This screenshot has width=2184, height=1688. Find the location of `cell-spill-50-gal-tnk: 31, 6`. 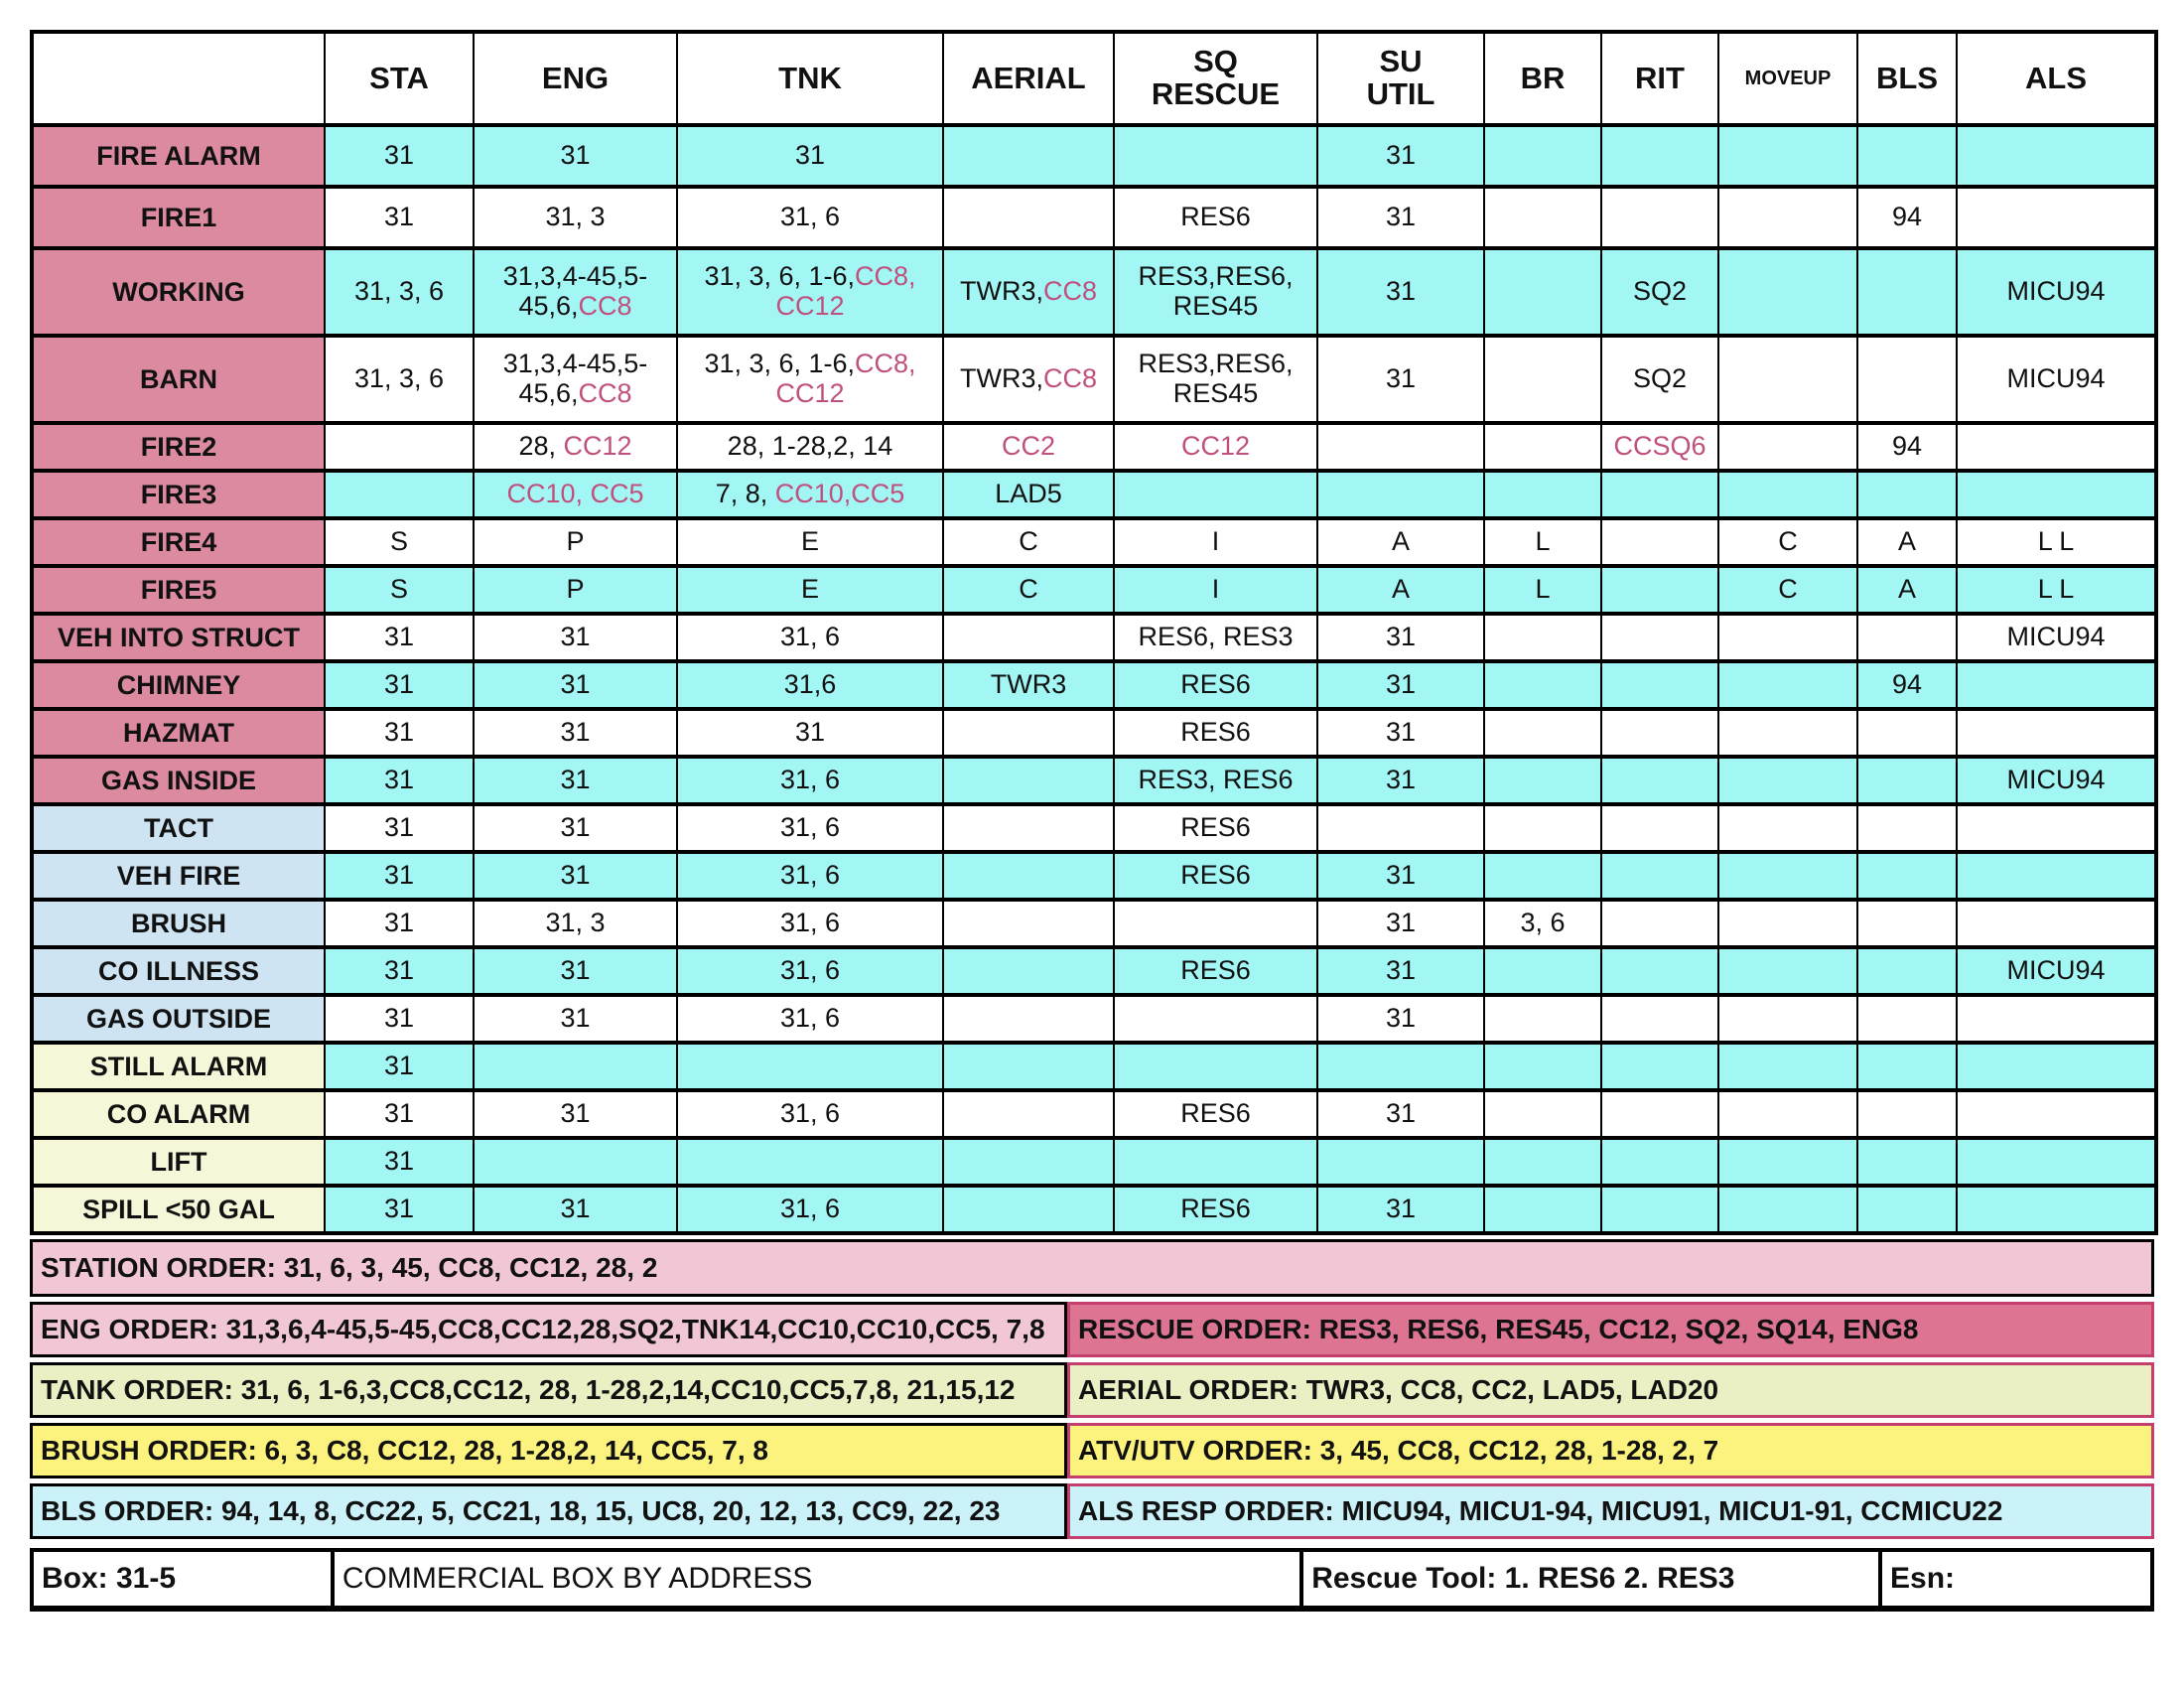

cell-spill-50-gal-tnk: 31, 6 is located at coordinates (810, 1209).